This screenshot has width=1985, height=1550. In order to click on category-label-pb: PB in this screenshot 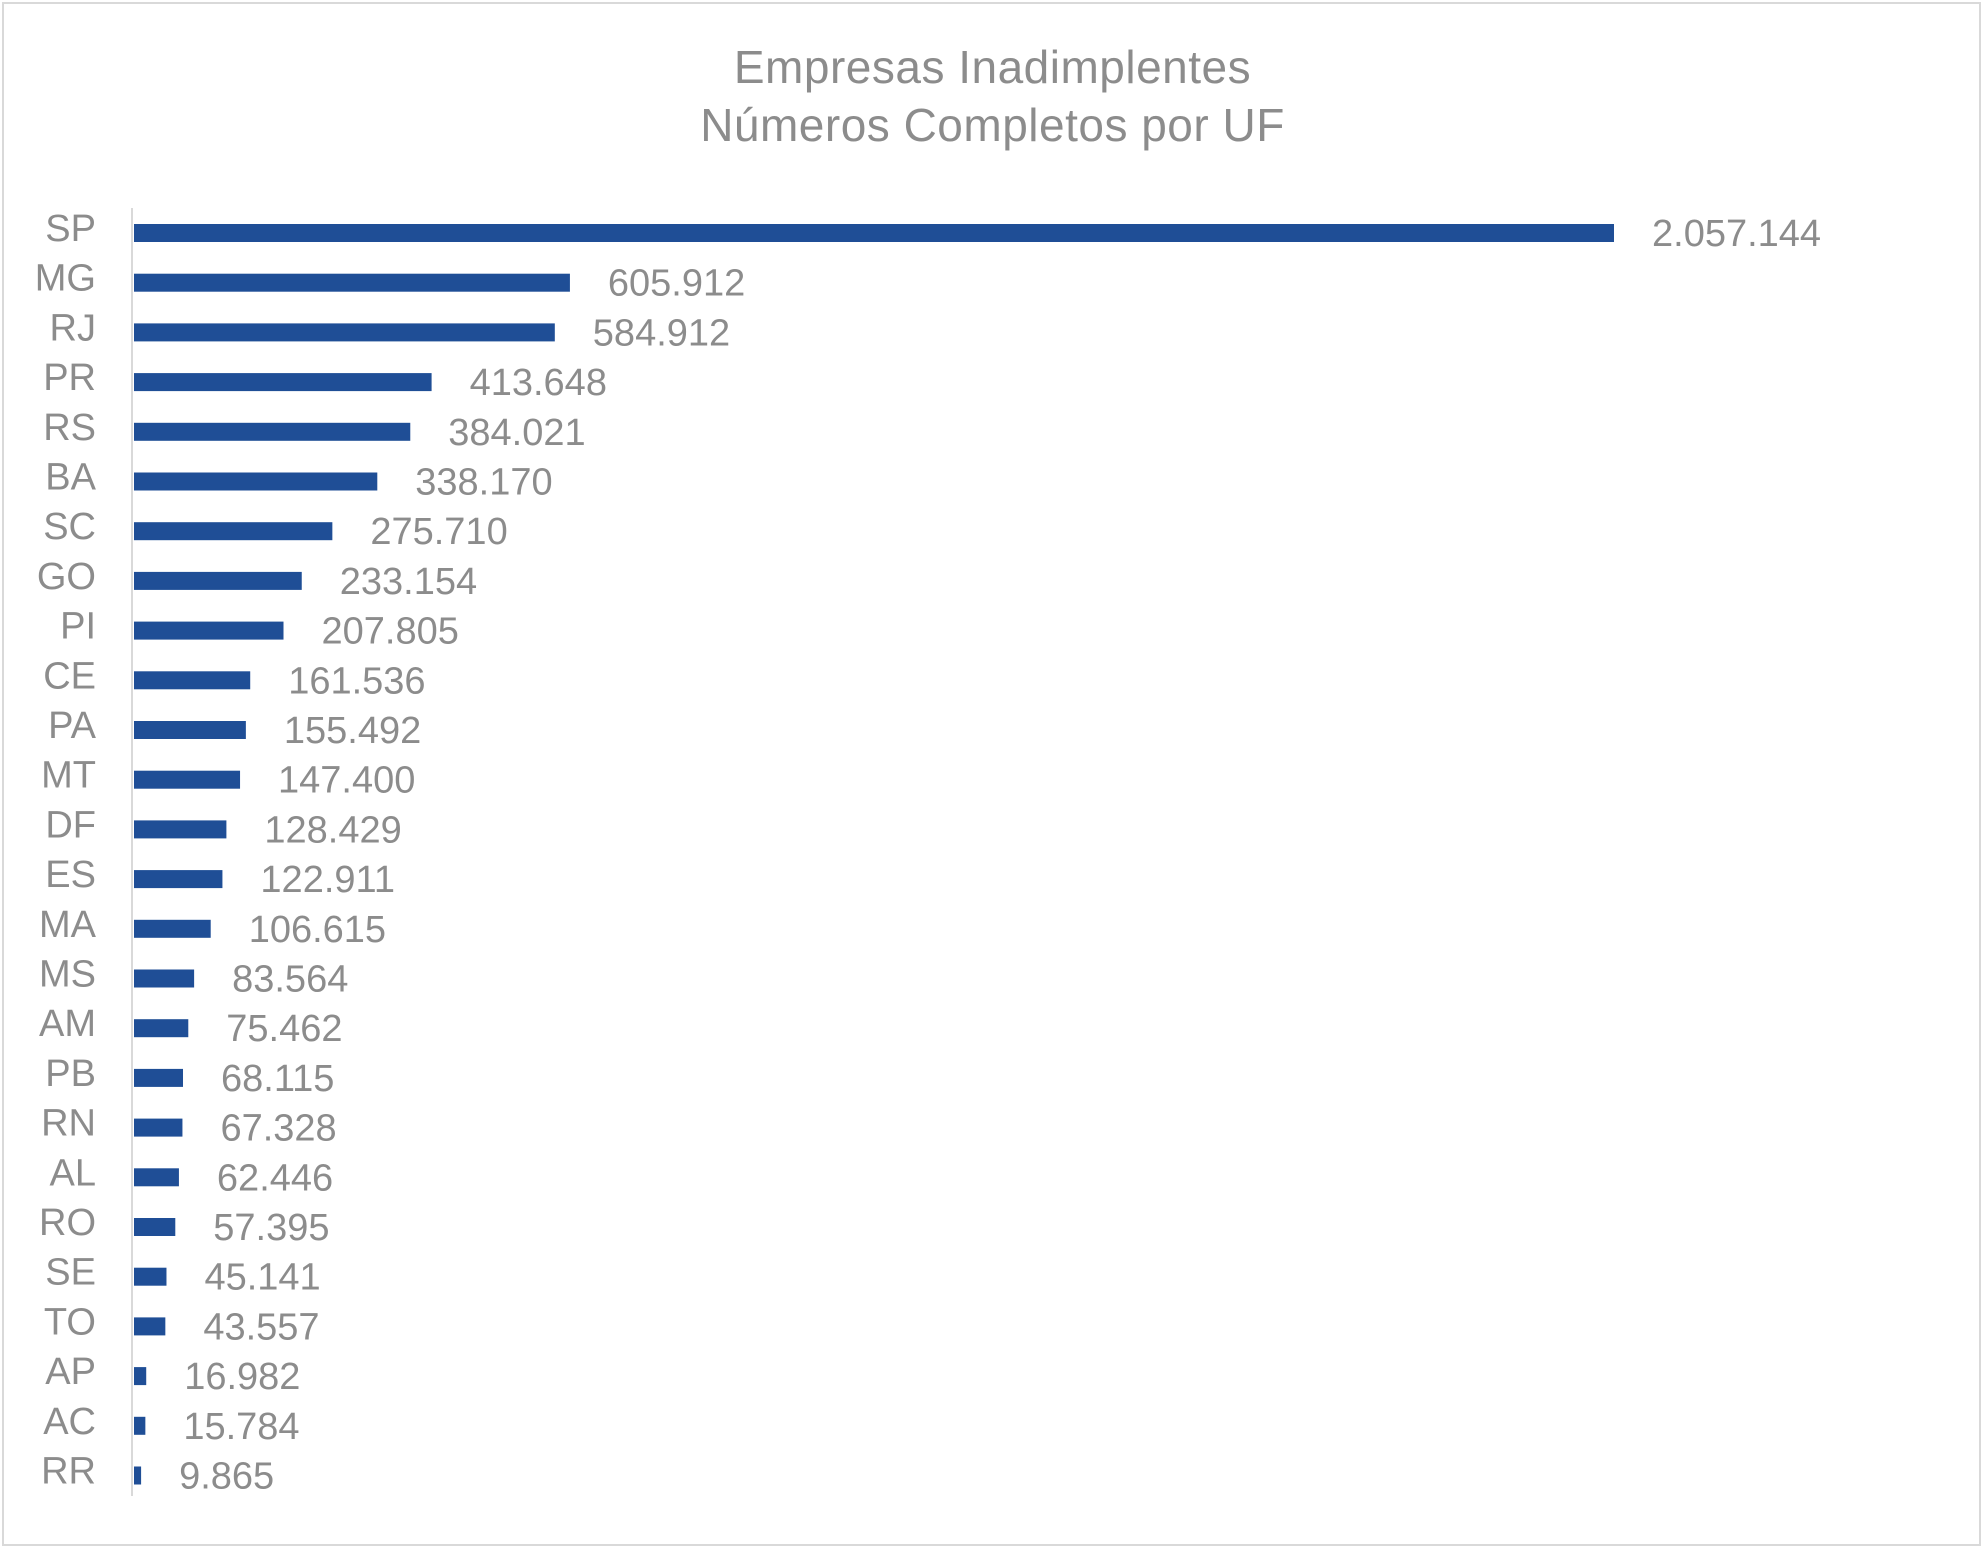, I will do `click(70, 1074)`.